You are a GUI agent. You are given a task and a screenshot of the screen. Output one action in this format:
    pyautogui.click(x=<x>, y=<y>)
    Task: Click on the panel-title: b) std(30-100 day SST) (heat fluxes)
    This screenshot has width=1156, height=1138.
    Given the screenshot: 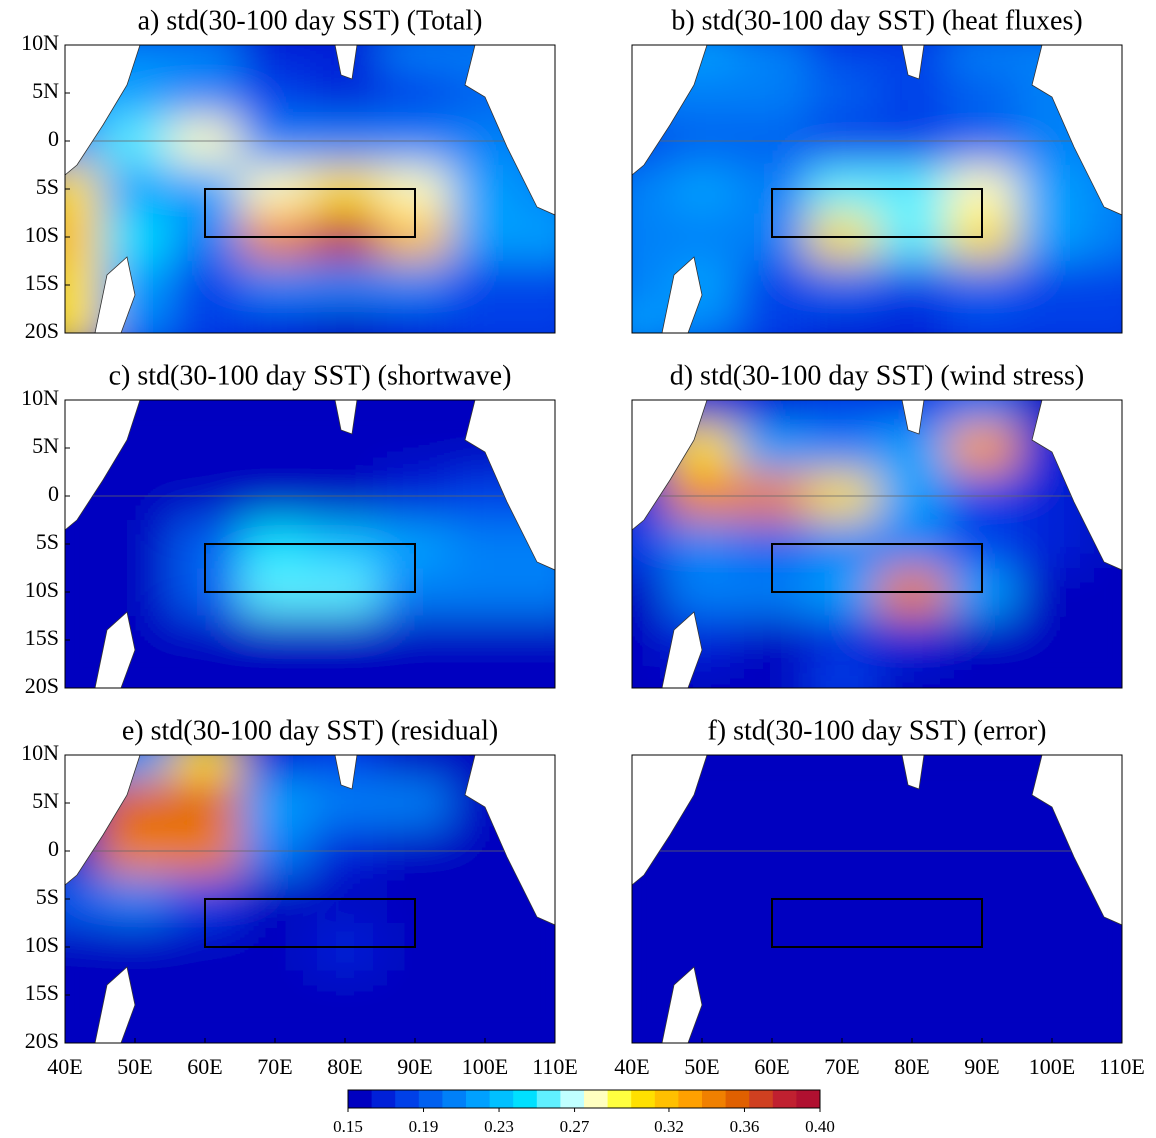 What is the action you would take?
    pyautogui.click(x=876, y=20)
    